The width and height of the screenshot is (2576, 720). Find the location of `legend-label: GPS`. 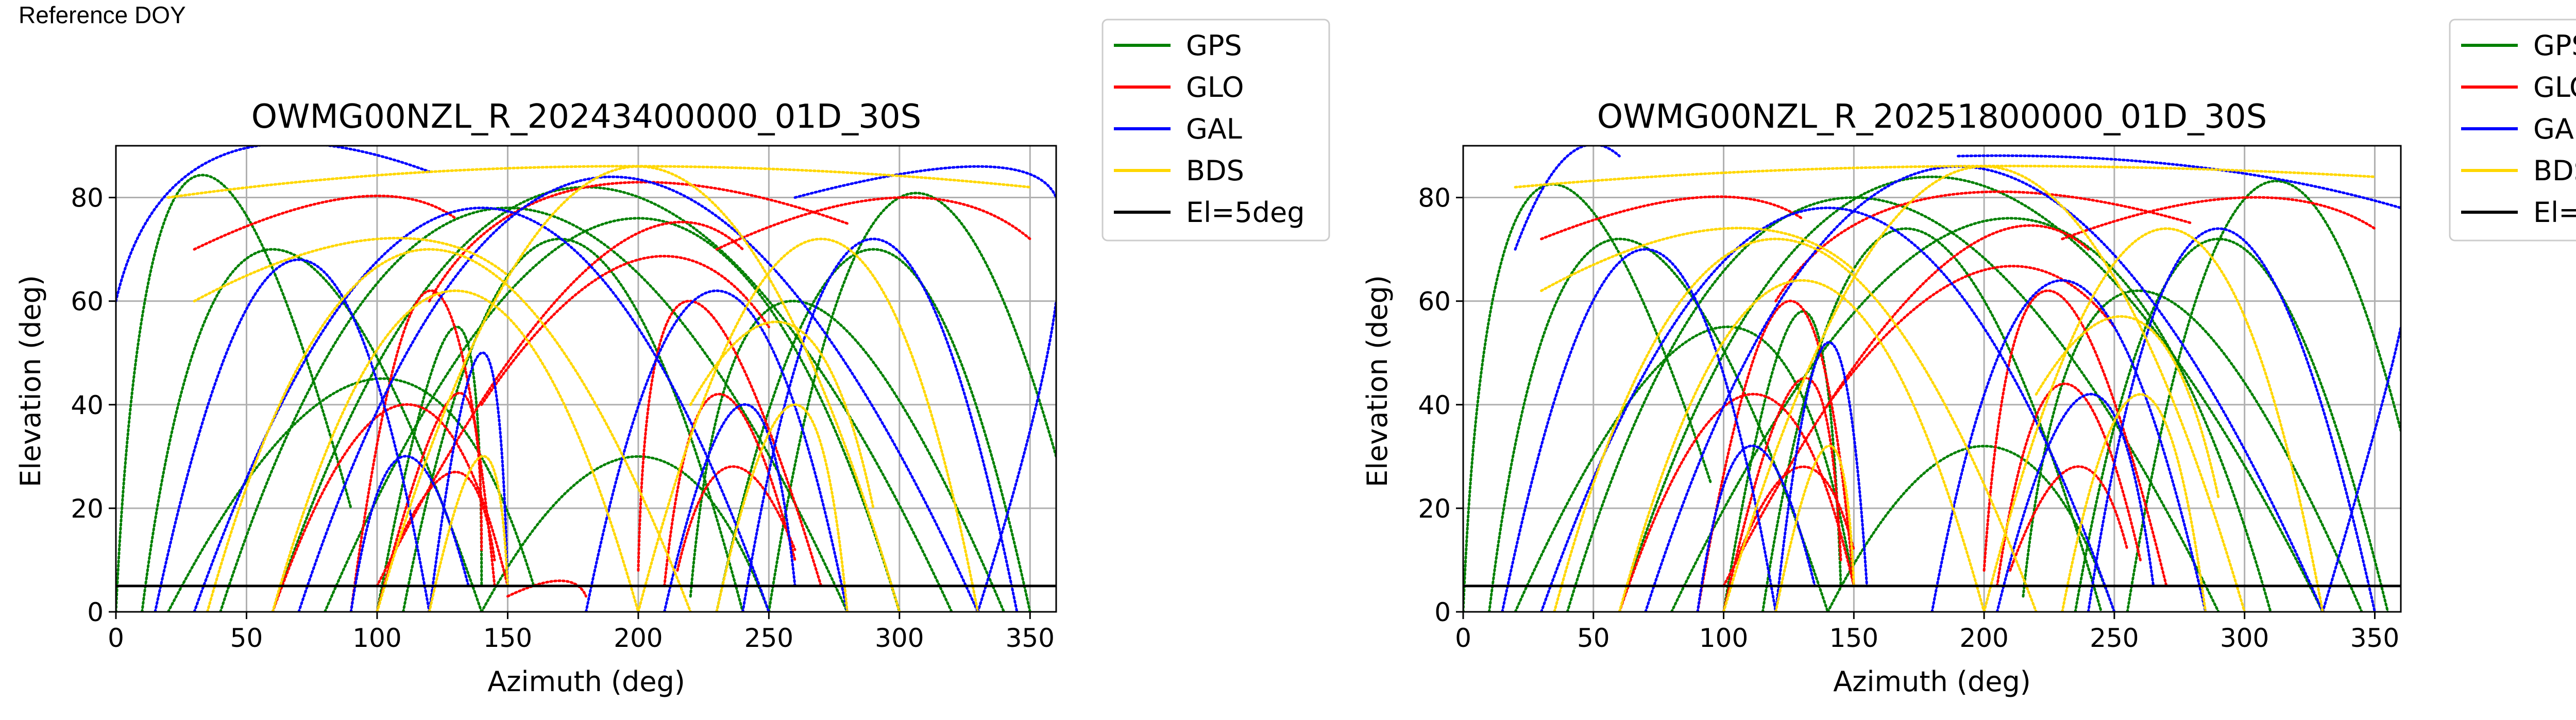

legend-label: GPS is located at coordinates (2555, 45).